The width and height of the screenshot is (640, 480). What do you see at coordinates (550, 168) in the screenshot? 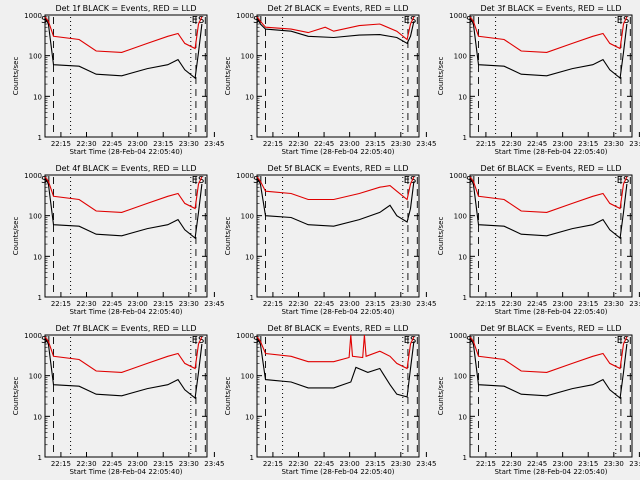
I see `chart-title: Det 6f BLACK = Events, RED = LLD` at bounding box center [550, 168].